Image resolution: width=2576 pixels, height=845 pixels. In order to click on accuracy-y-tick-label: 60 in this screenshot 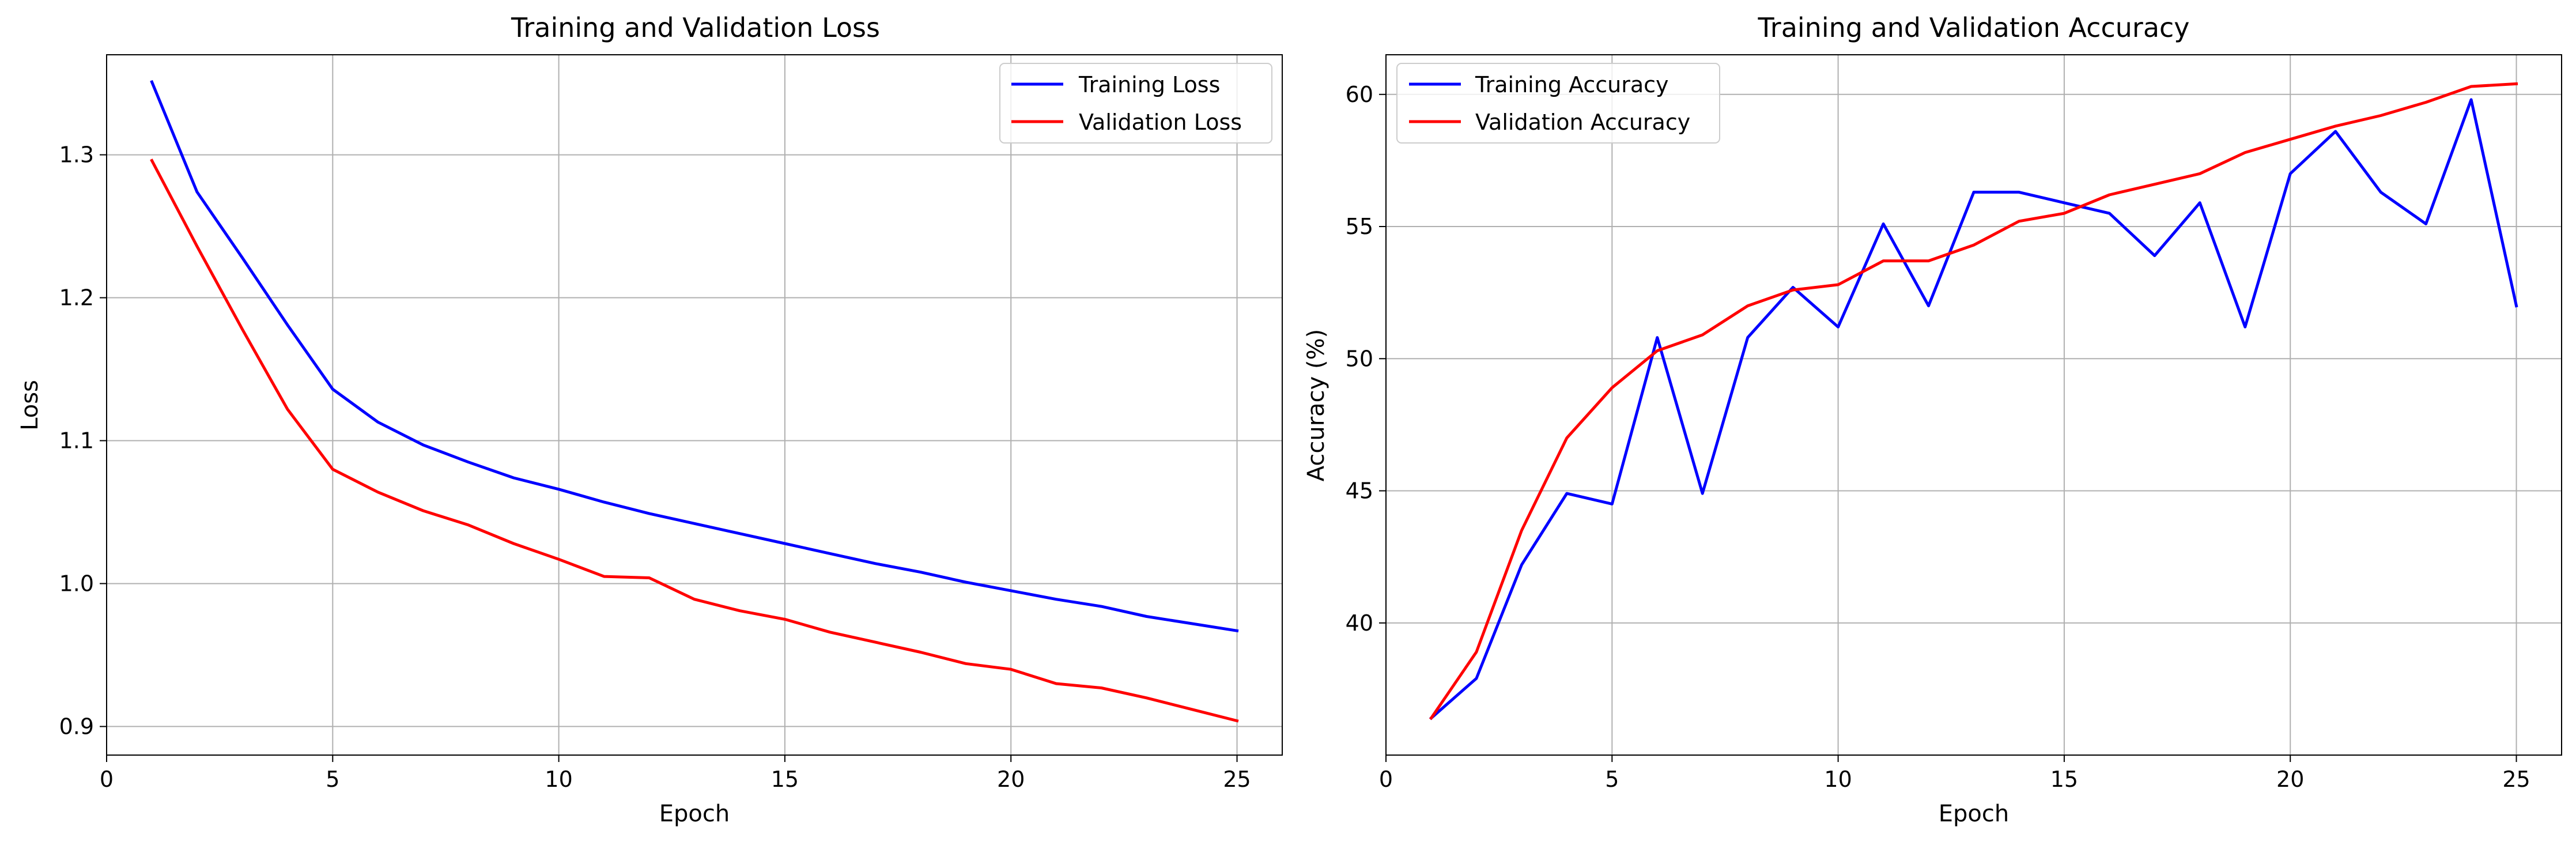, I will do `click(1359, 94)`.